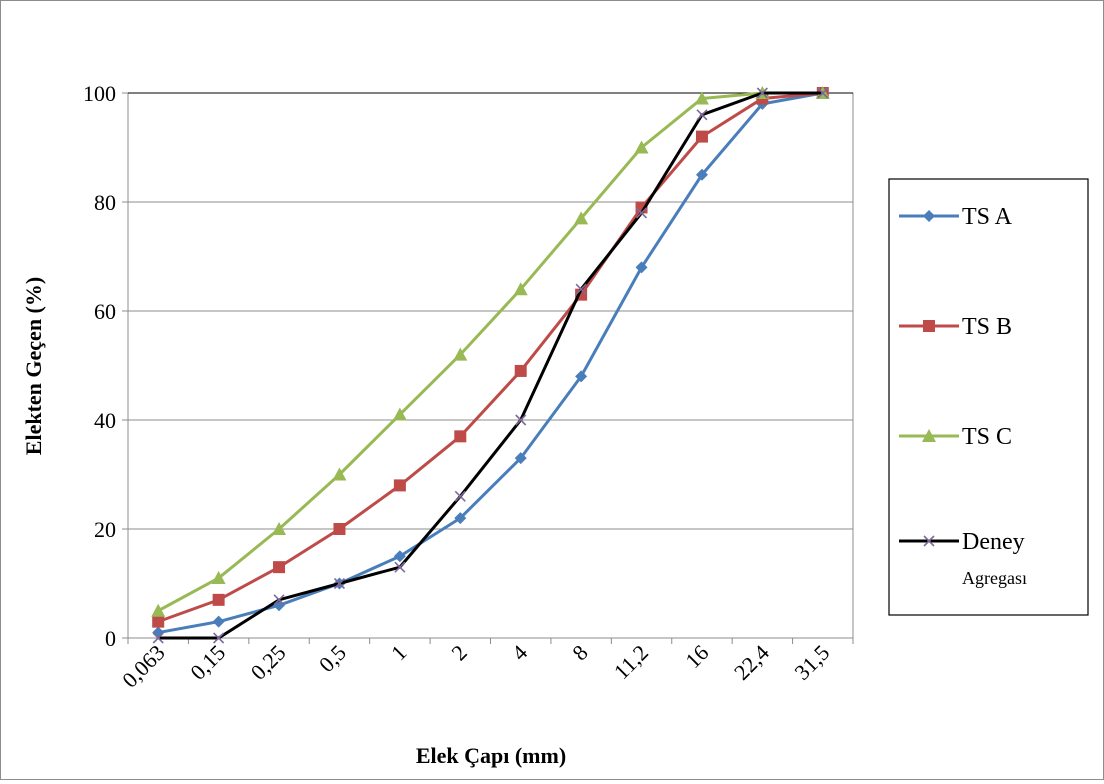  What do you see at coordinates (963, 558) in the screenshot?
I see `legend-item: Deney Agregası` at bounding box center [963, 558].